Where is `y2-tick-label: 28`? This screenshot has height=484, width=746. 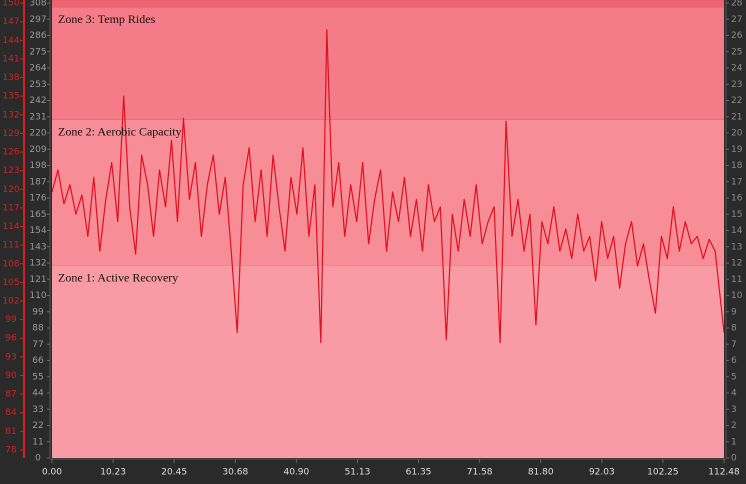
y2-tick-label: 28 is located at coordinates (737, 4).